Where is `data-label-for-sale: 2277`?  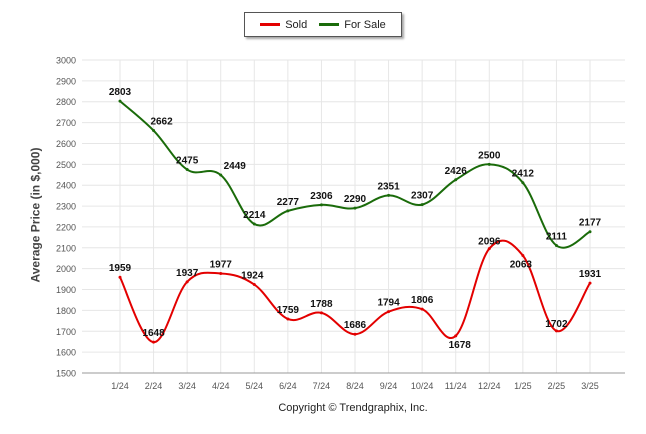 data-label-for-sale: 2277 is located at coordinates (288, 202).